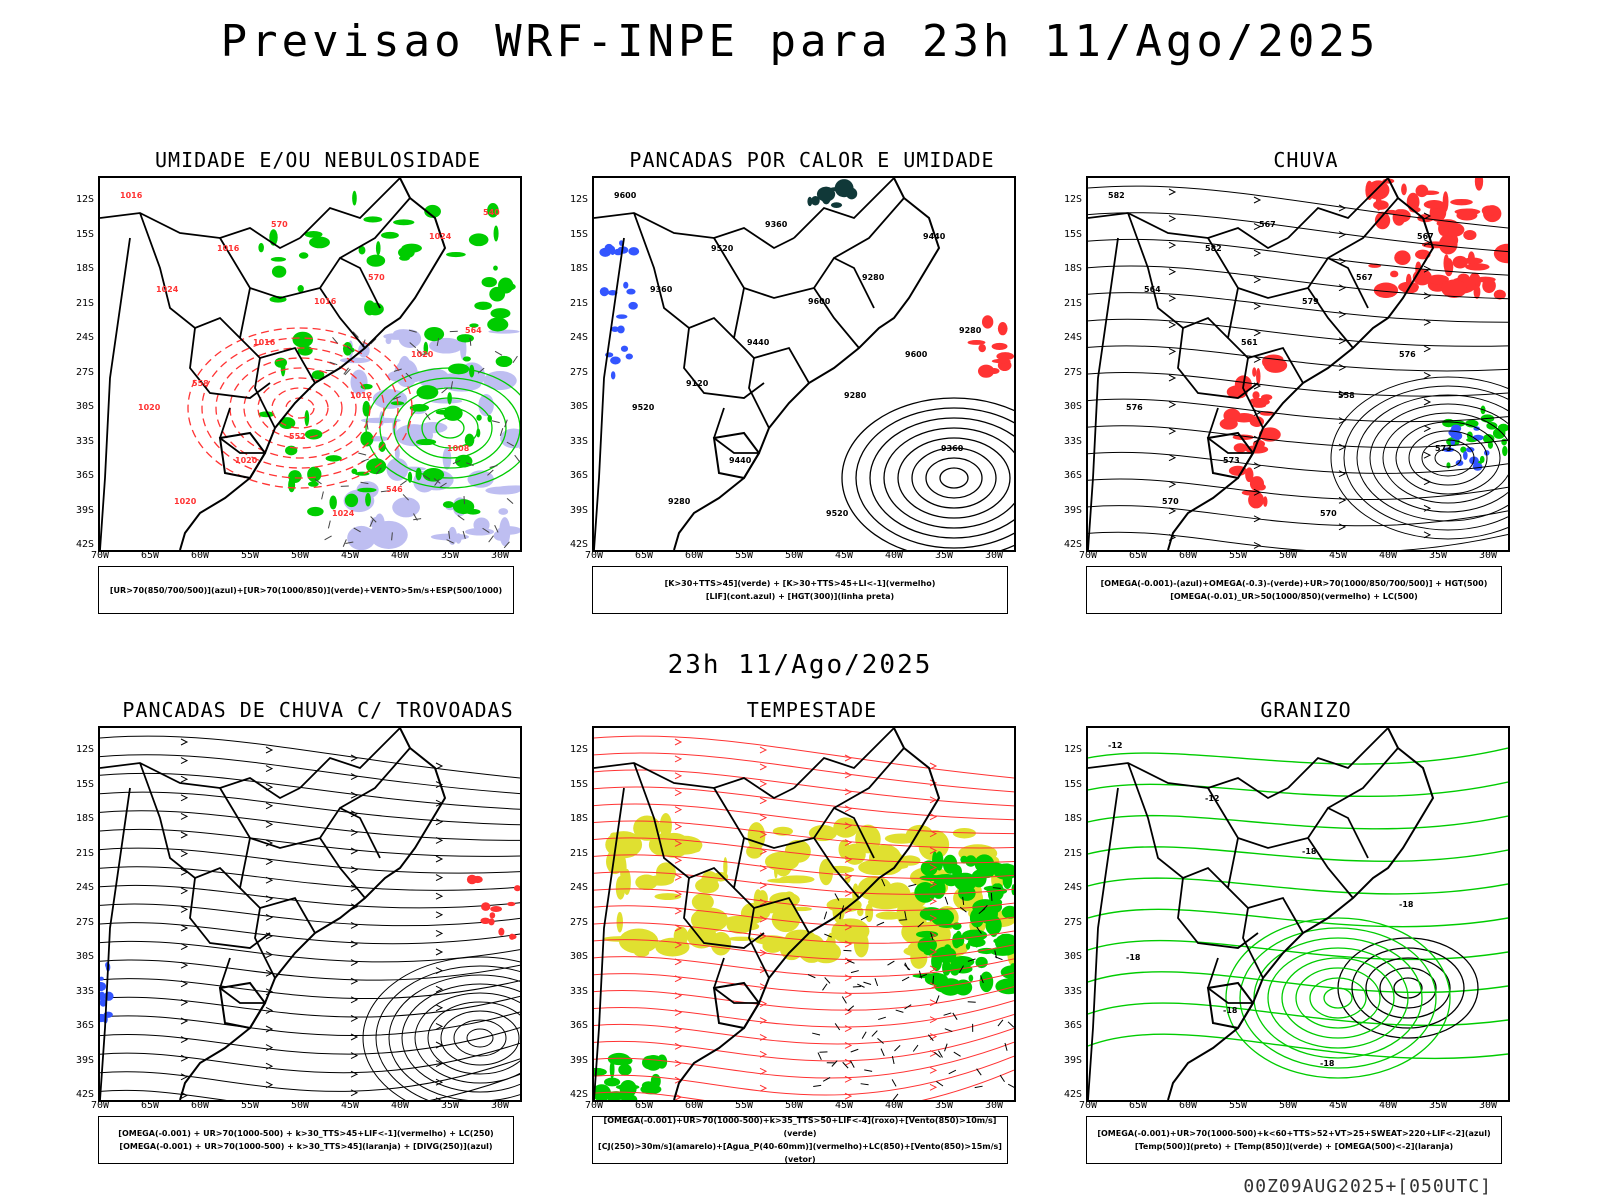  I want to click on contour-label: 9280, so click(679, 501).